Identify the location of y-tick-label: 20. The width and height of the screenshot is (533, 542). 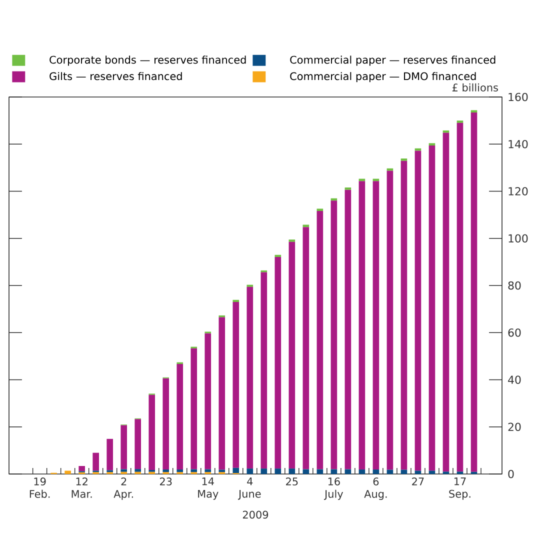
(514, 427).